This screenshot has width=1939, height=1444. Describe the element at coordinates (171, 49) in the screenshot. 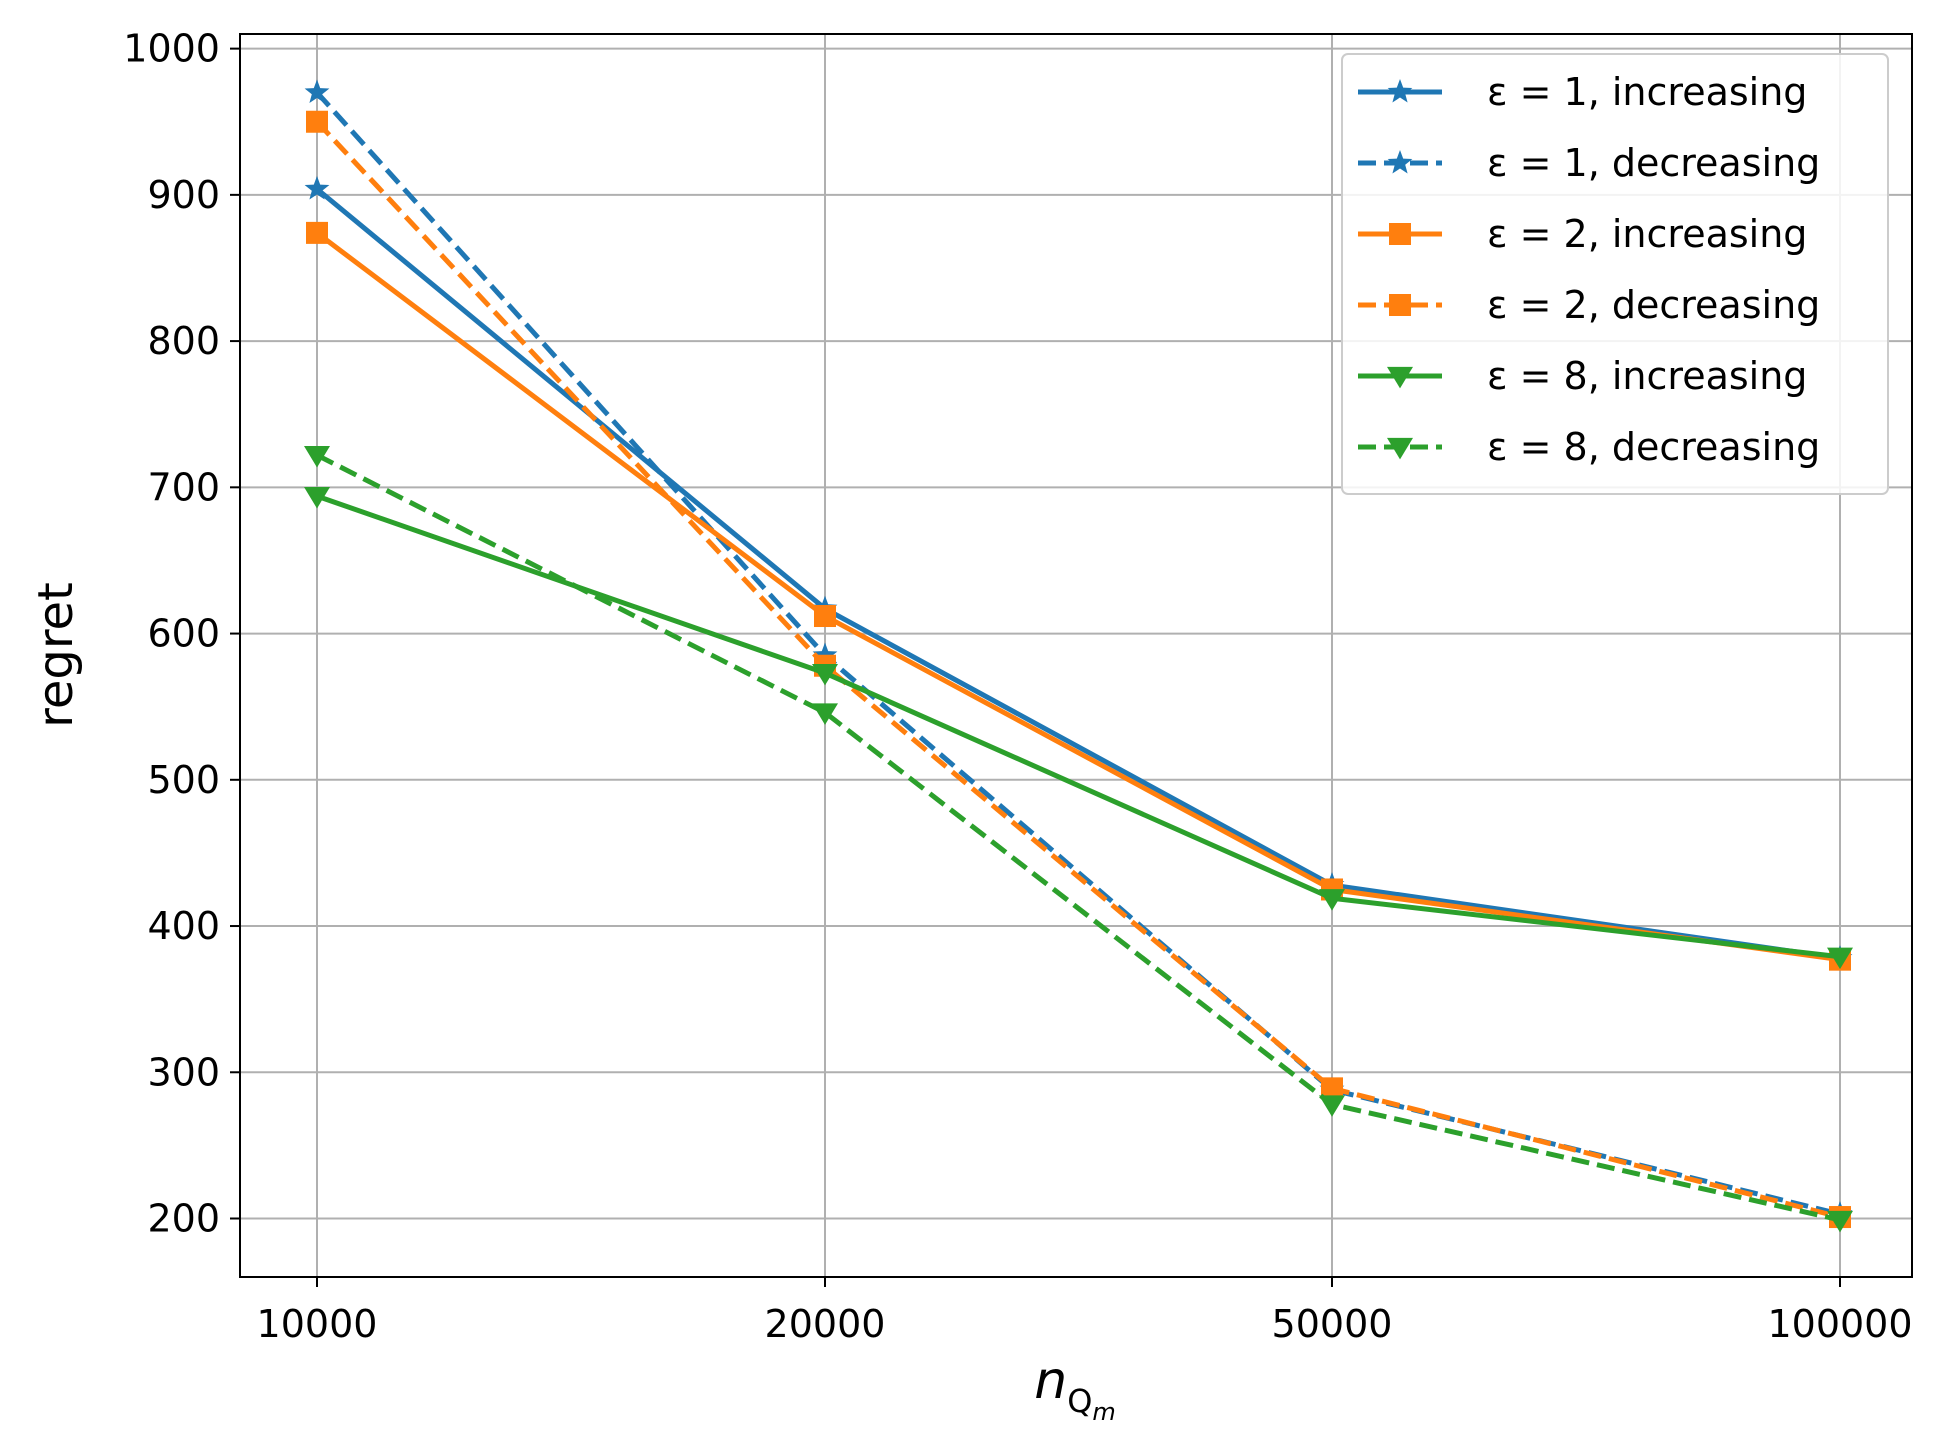

I see `y-tick-label: 1000` at that location.